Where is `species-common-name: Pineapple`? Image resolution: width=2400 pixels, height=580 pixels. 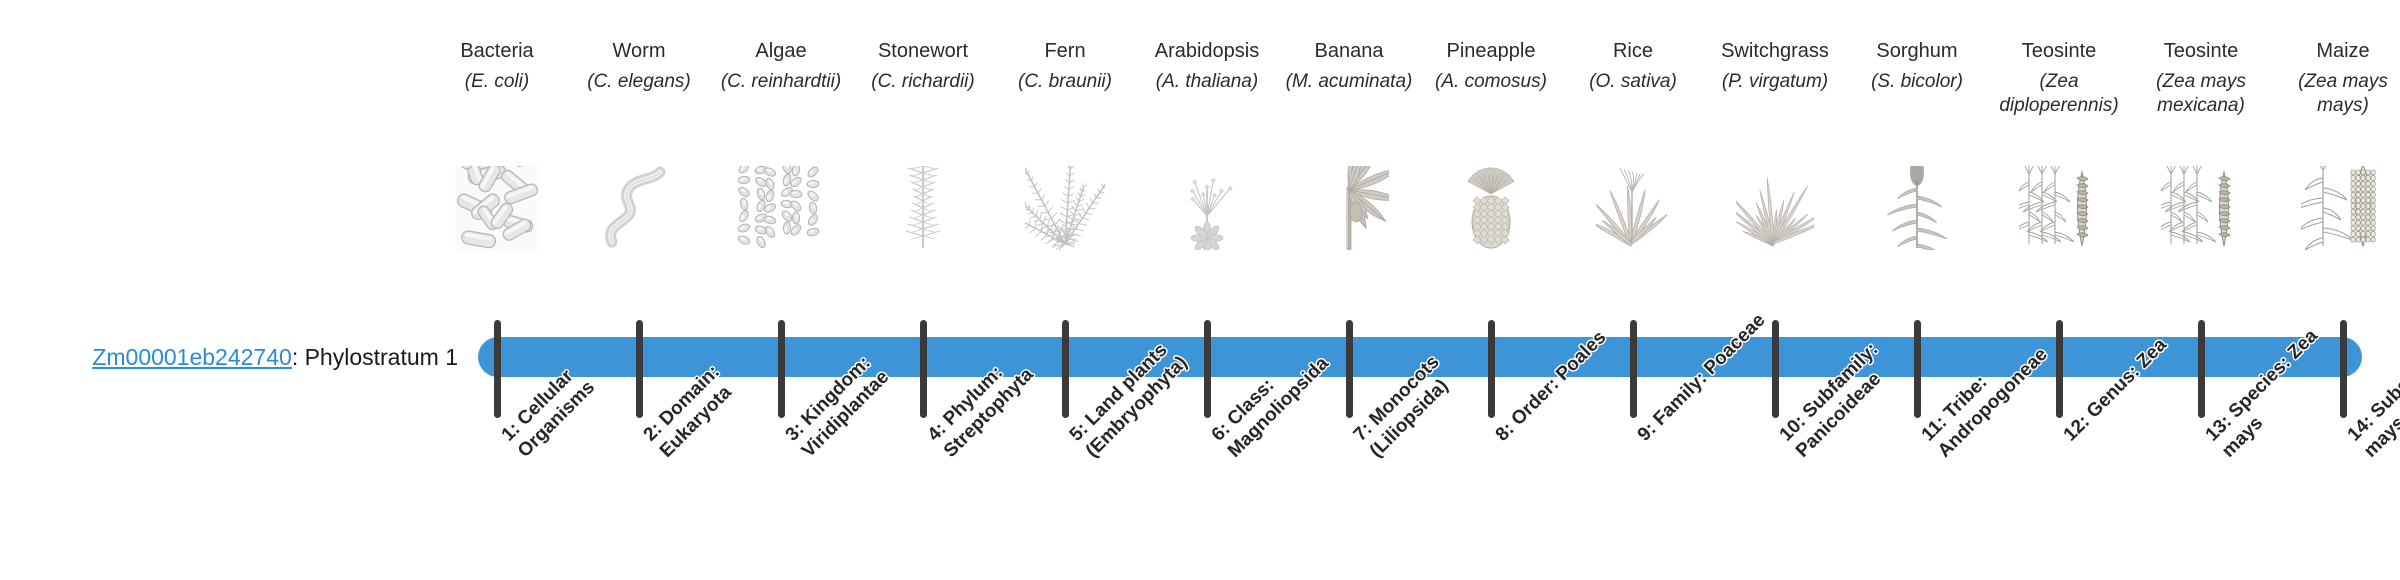 species-common-name: Pineapple is located at coordinates (1491, 51).